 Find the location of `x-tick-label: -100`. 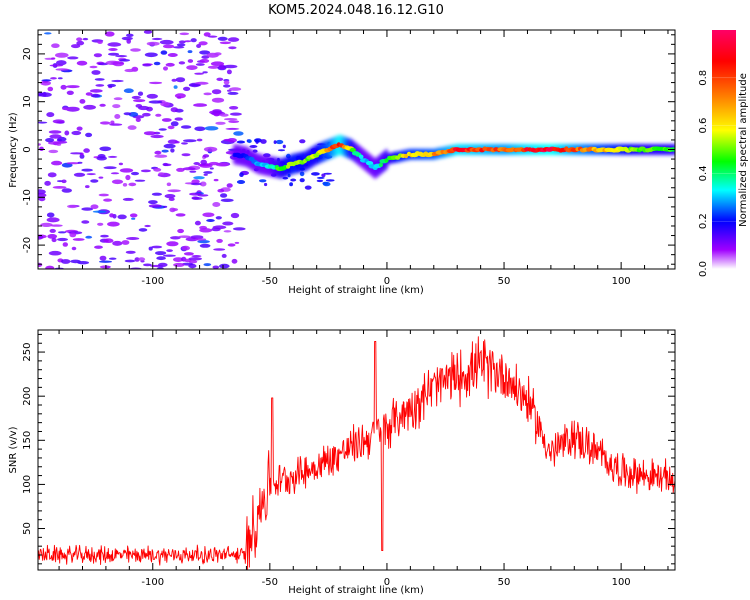

x-tick-label: -100 is located at coordinates (152, 281).